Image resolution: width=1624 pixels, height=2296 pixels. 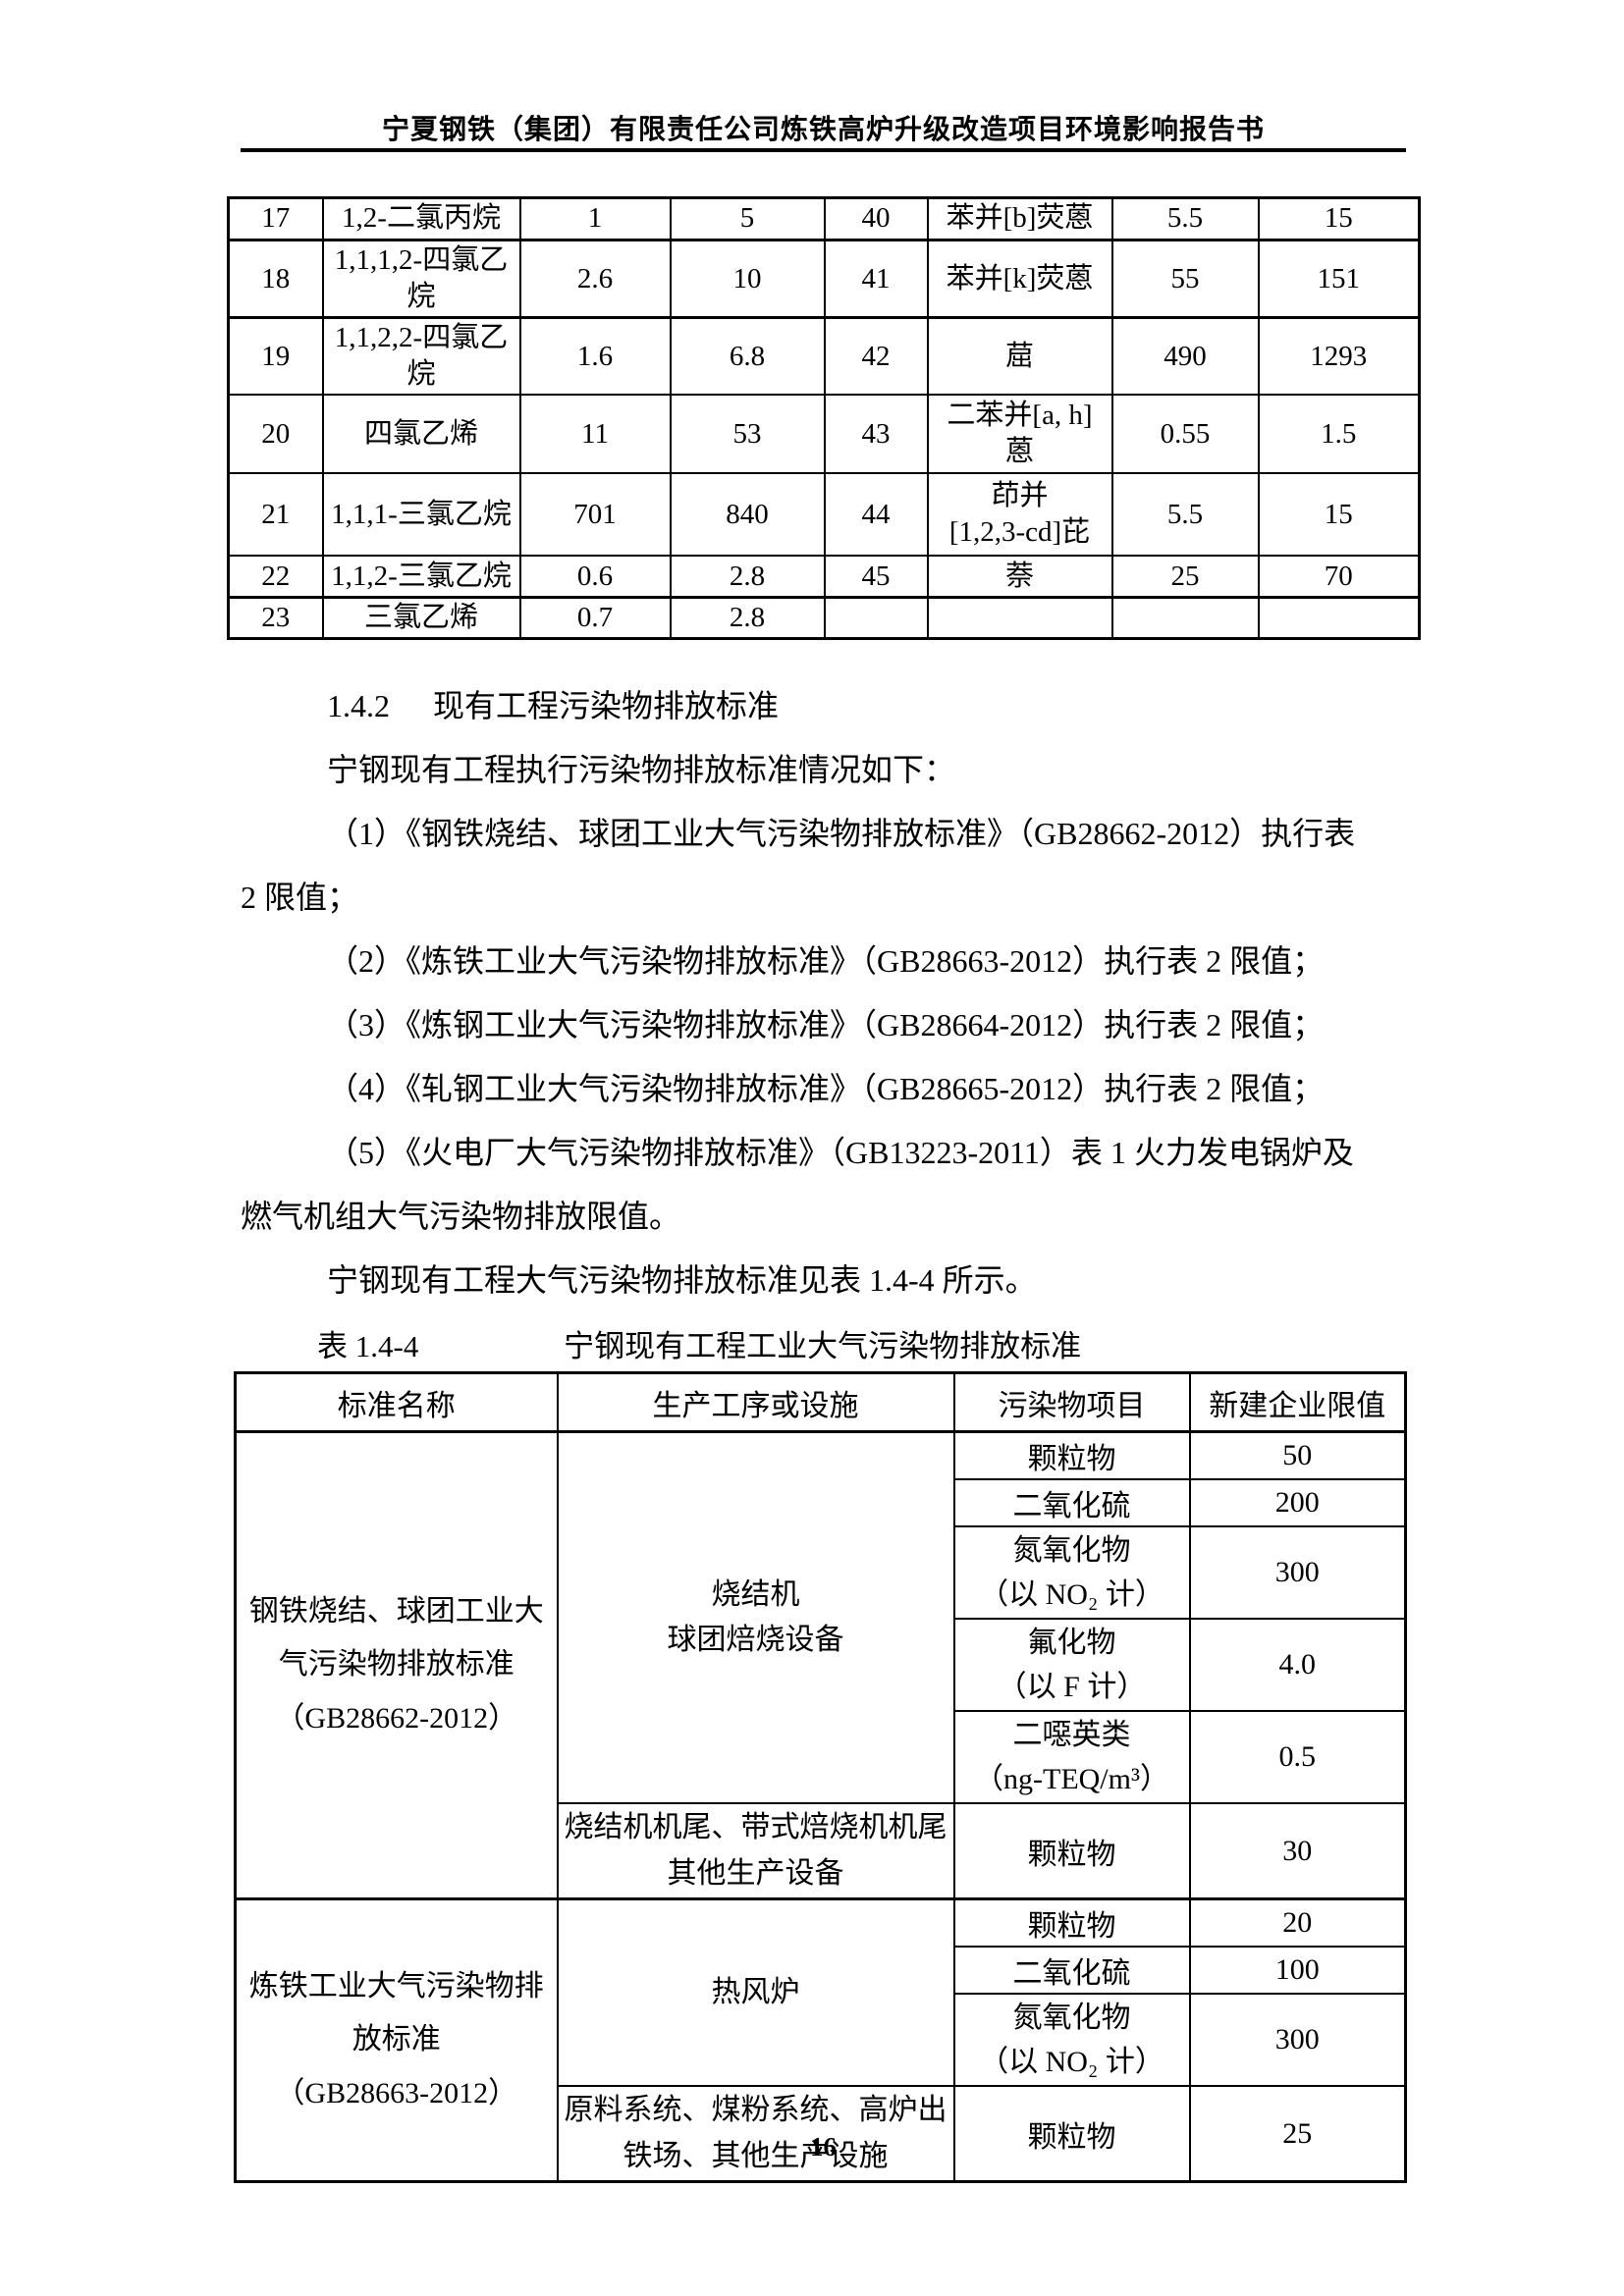 I want to click on process-cell: 烧结机机尾、带式焙烧机机尾 其他生产设备, so click(x=755, y=1851).